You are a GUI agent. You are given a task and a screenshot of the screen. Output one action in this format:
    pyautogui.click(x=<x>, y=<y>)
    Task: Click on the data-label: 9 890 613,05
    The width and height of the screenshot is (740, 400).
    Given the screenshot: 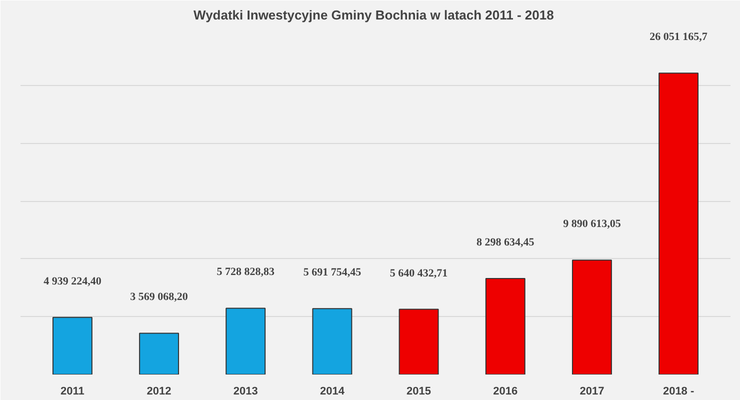 What is the action you would take?
    pyautogui.click(x=592, y=224)
    